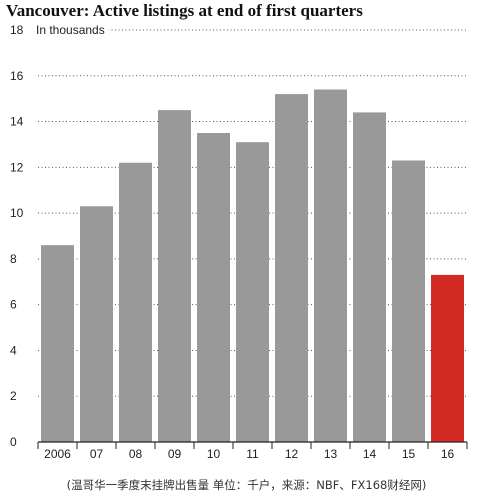 Image resolution: width=493 pixels, height=498 pixels. What do you see at coordinates (97, 454) in the screenshot?
I see `x-tick-label-07: 07` at bounding box center [97, 454].